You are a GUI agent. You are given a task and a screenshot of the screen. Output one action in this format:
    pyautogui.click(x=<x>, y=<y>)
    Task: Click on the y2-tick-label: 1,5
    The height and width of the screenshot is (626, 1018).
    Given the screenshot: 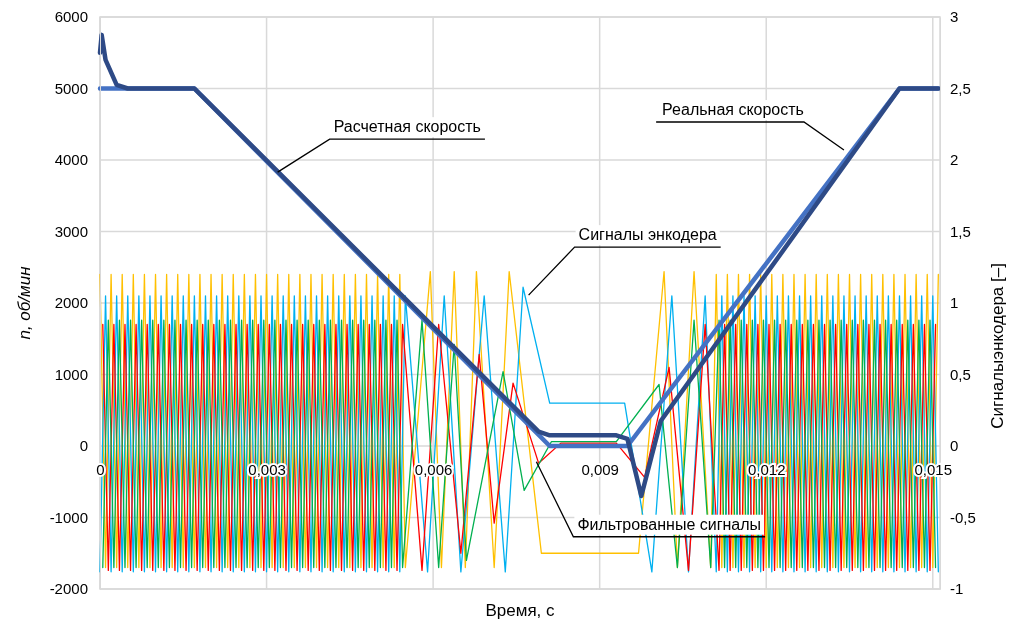 What is the action you would take?
    pyautogui.click(x=960, y=231)
    